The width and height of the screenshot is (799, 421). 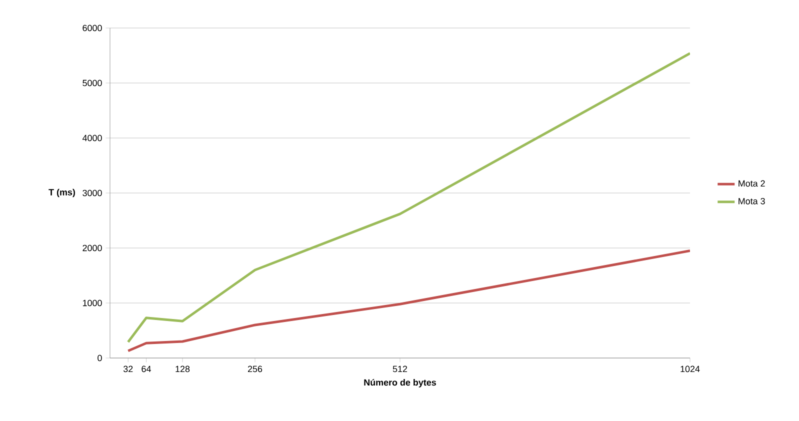 What do you see at coordinates (92, 248) in the screenshot?
I see `y-tick-label: 2000` at bounding box center [92, 248].